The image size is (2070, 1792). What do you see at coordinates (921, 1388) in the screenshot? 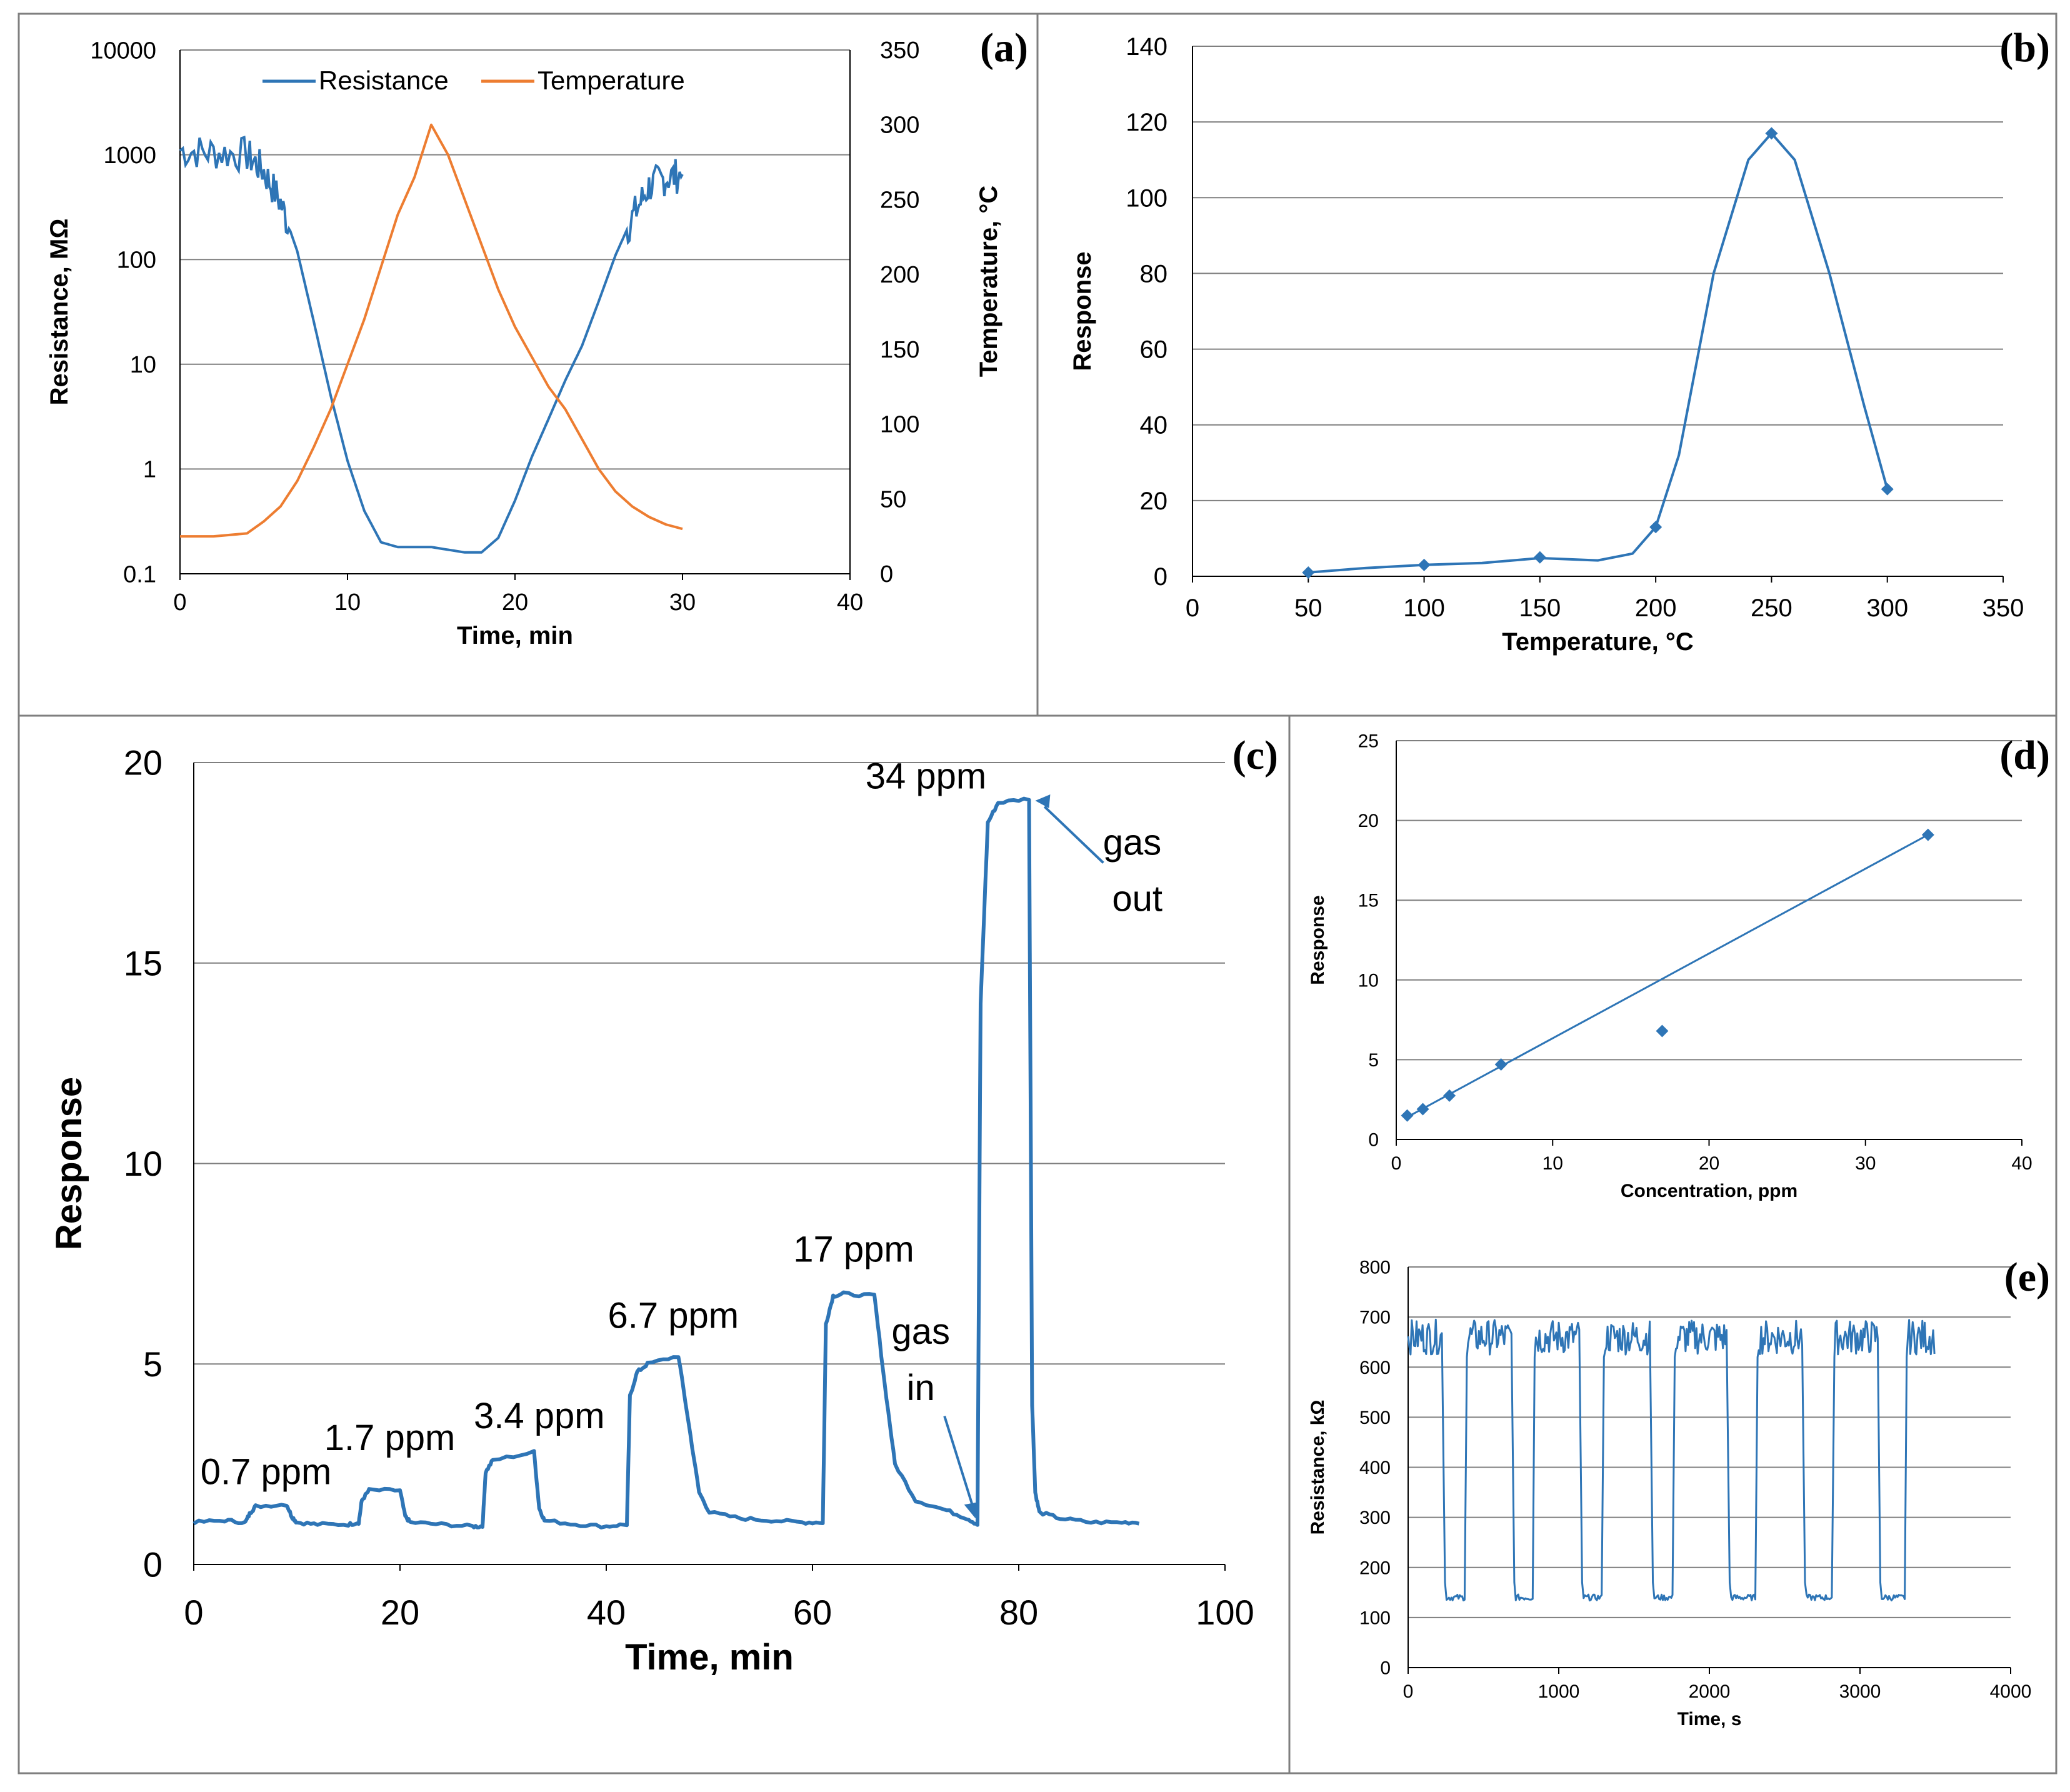
I see `gas-in-label-line2: in` at bounding box center [921, 1388].